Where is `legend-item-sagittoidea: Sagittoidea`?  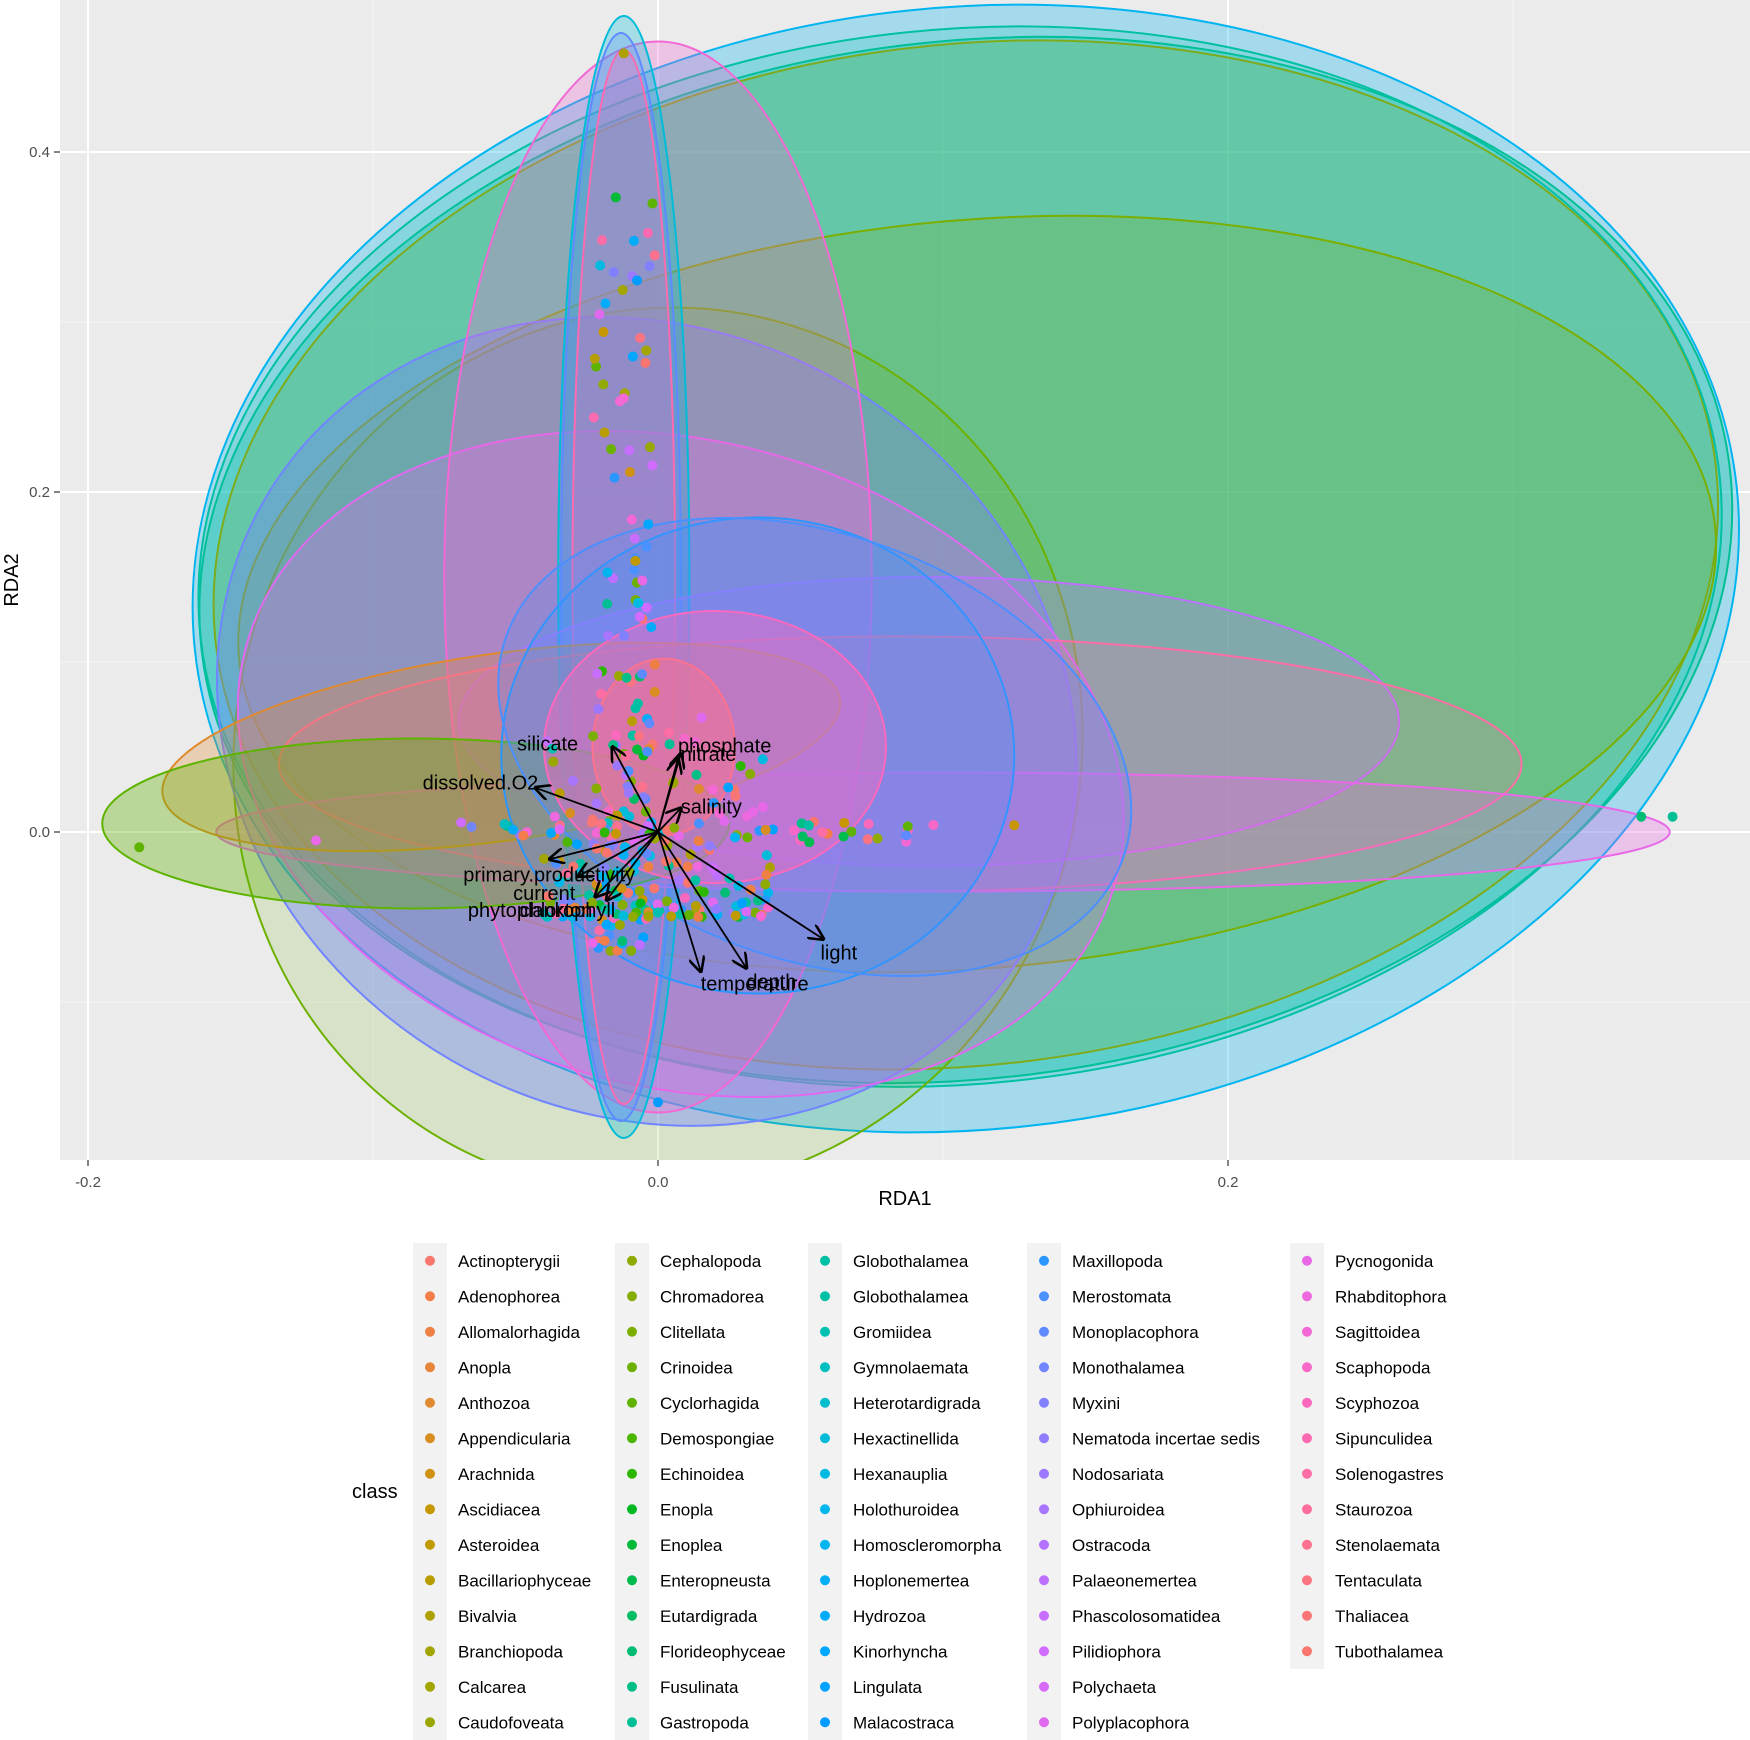
legend-item-sagittoidea: Sagittoidea is located at coordinates (1378, 1332).